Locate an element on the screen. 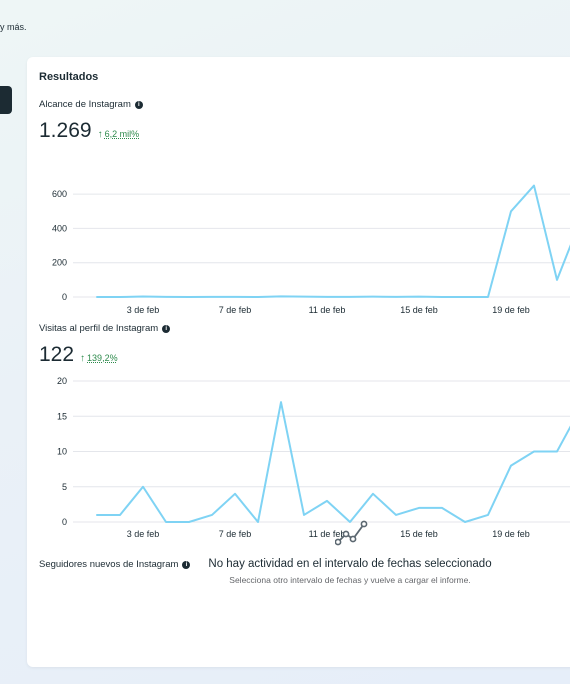 The height and width of the screenshot is (684, 570). reach-metric: 1.269 ↑ 6,2 mil% is located at coordinates (89, 131).